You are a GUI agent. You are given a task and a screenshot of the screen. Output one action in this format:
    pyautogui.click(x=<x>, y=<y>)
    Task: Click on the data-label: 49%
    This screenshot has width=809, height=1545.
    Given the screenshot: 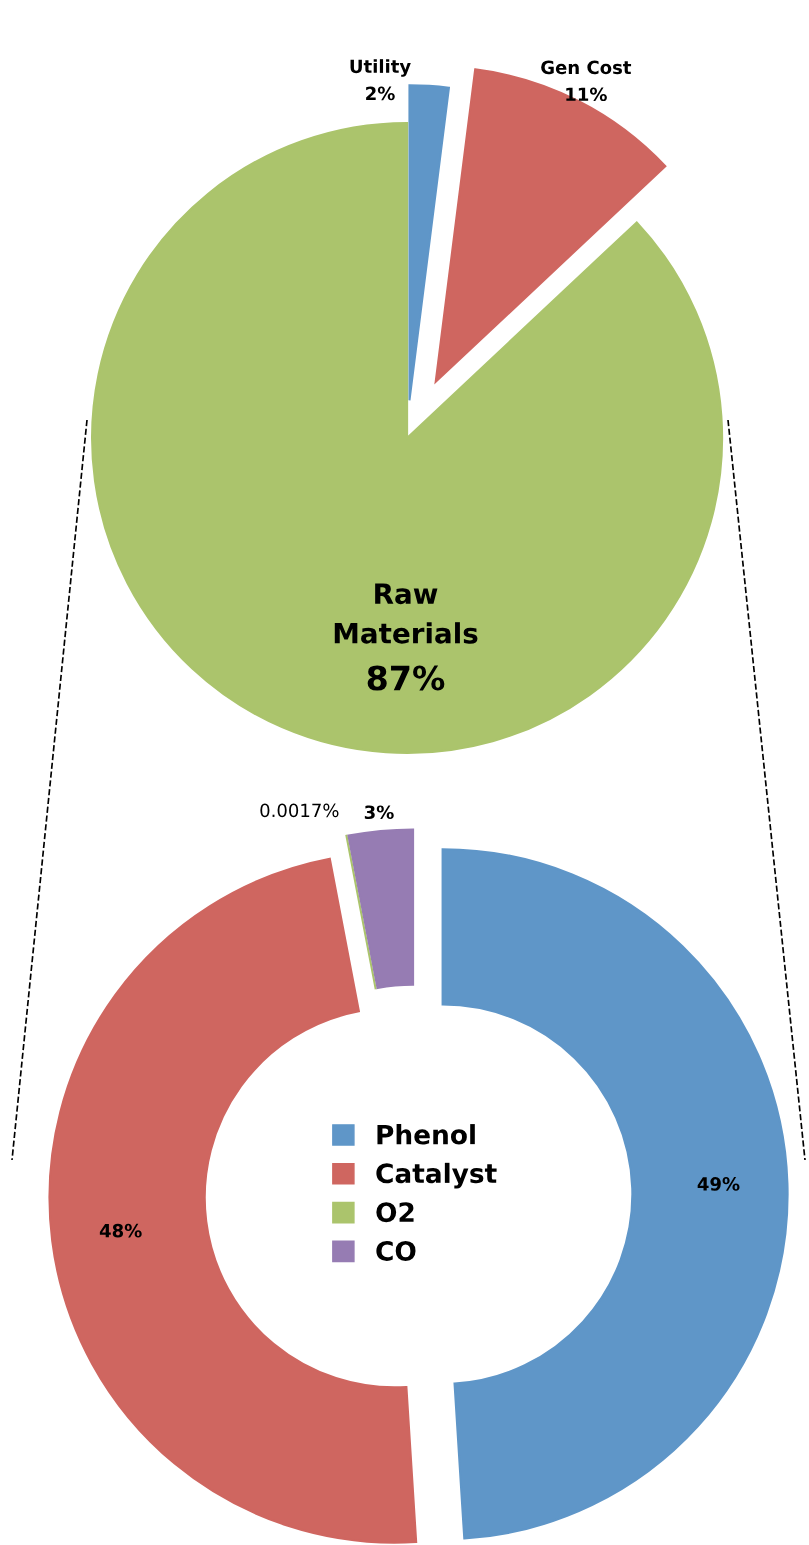 What is the action you would take?
    pyautogui.click(x=718, y=1184)
    